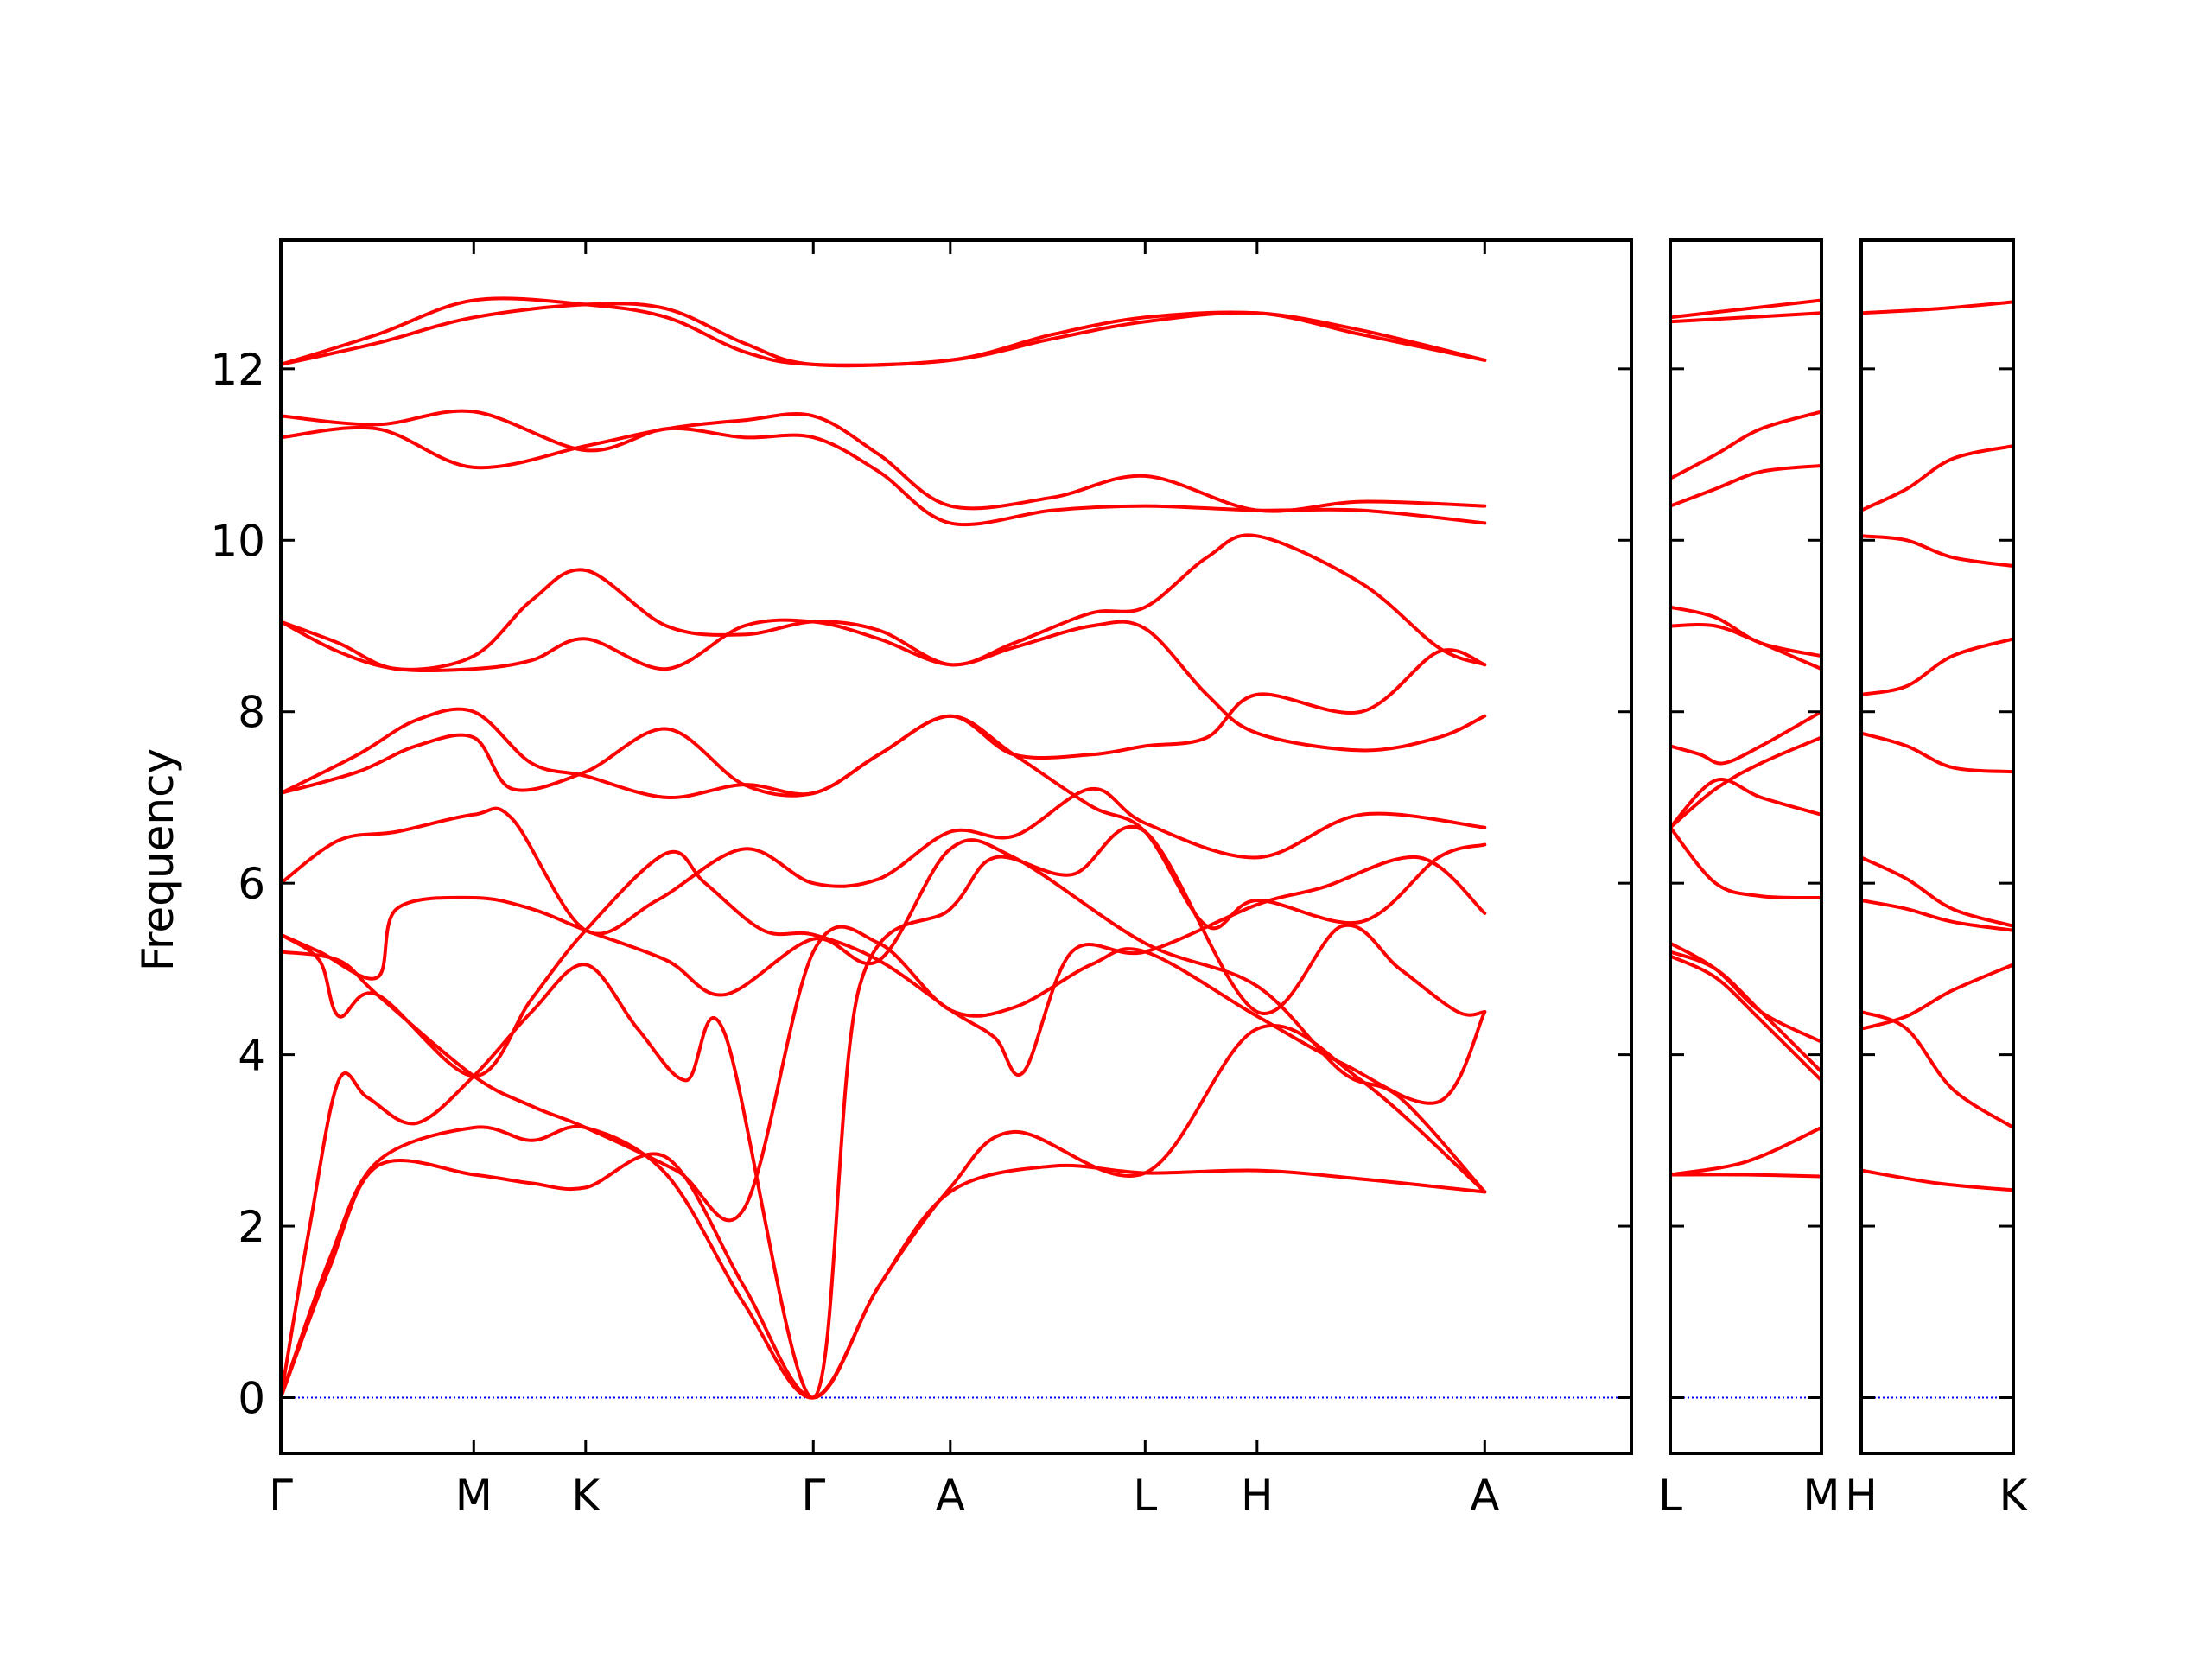 The image size is (2212, 1659). I want to click on y-tick-label: 8, so click(251, 713).